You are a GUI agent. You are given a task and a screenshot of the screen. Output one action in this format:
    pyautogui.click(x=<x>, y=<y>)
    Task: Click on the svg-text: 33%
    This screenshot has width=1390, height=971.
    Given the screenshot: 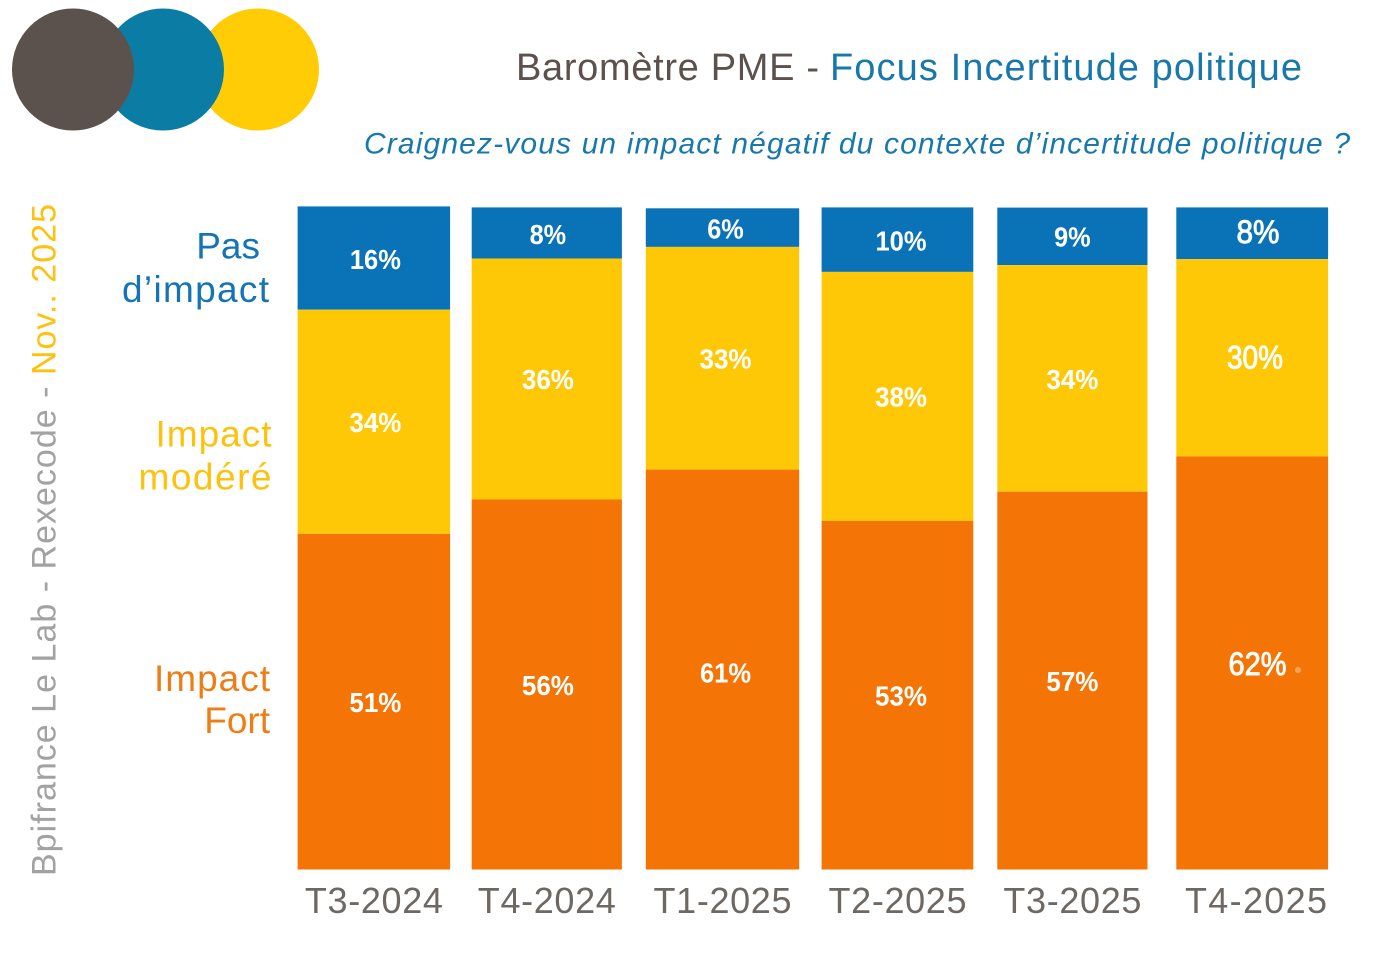 What is the action you would take?
    pyautogui.click(x=726, y=359)
    